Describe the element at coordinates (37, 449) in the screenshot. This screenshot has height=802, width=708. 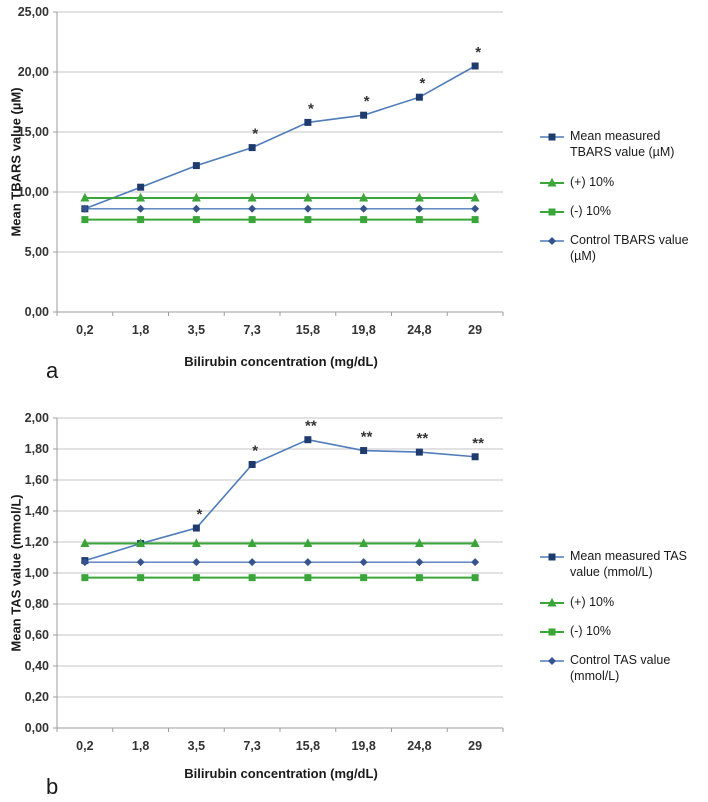
I see `y-tick-label: 1,80` at that location.